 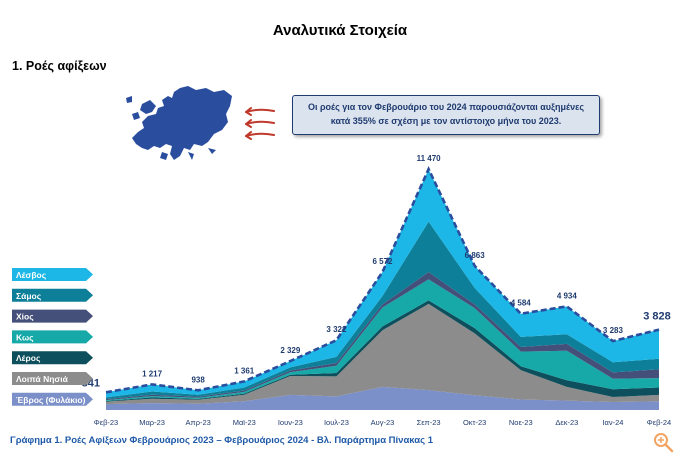 I want to click on europe-map-icon, so click(x=179, y=123).